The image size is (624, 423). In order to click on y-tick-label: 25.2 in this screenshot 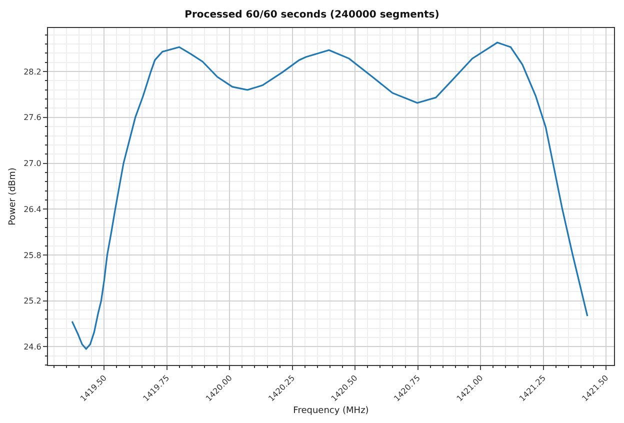, I will do `click(33, 301)`.